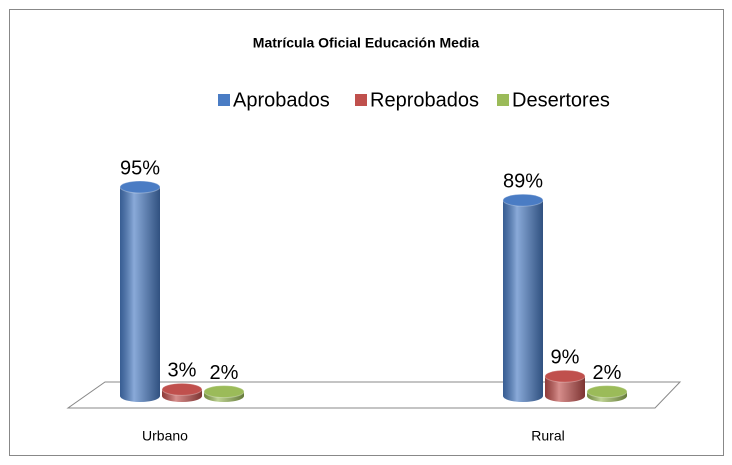  I want to click on legend-label: Desertores, so click(561, 100).